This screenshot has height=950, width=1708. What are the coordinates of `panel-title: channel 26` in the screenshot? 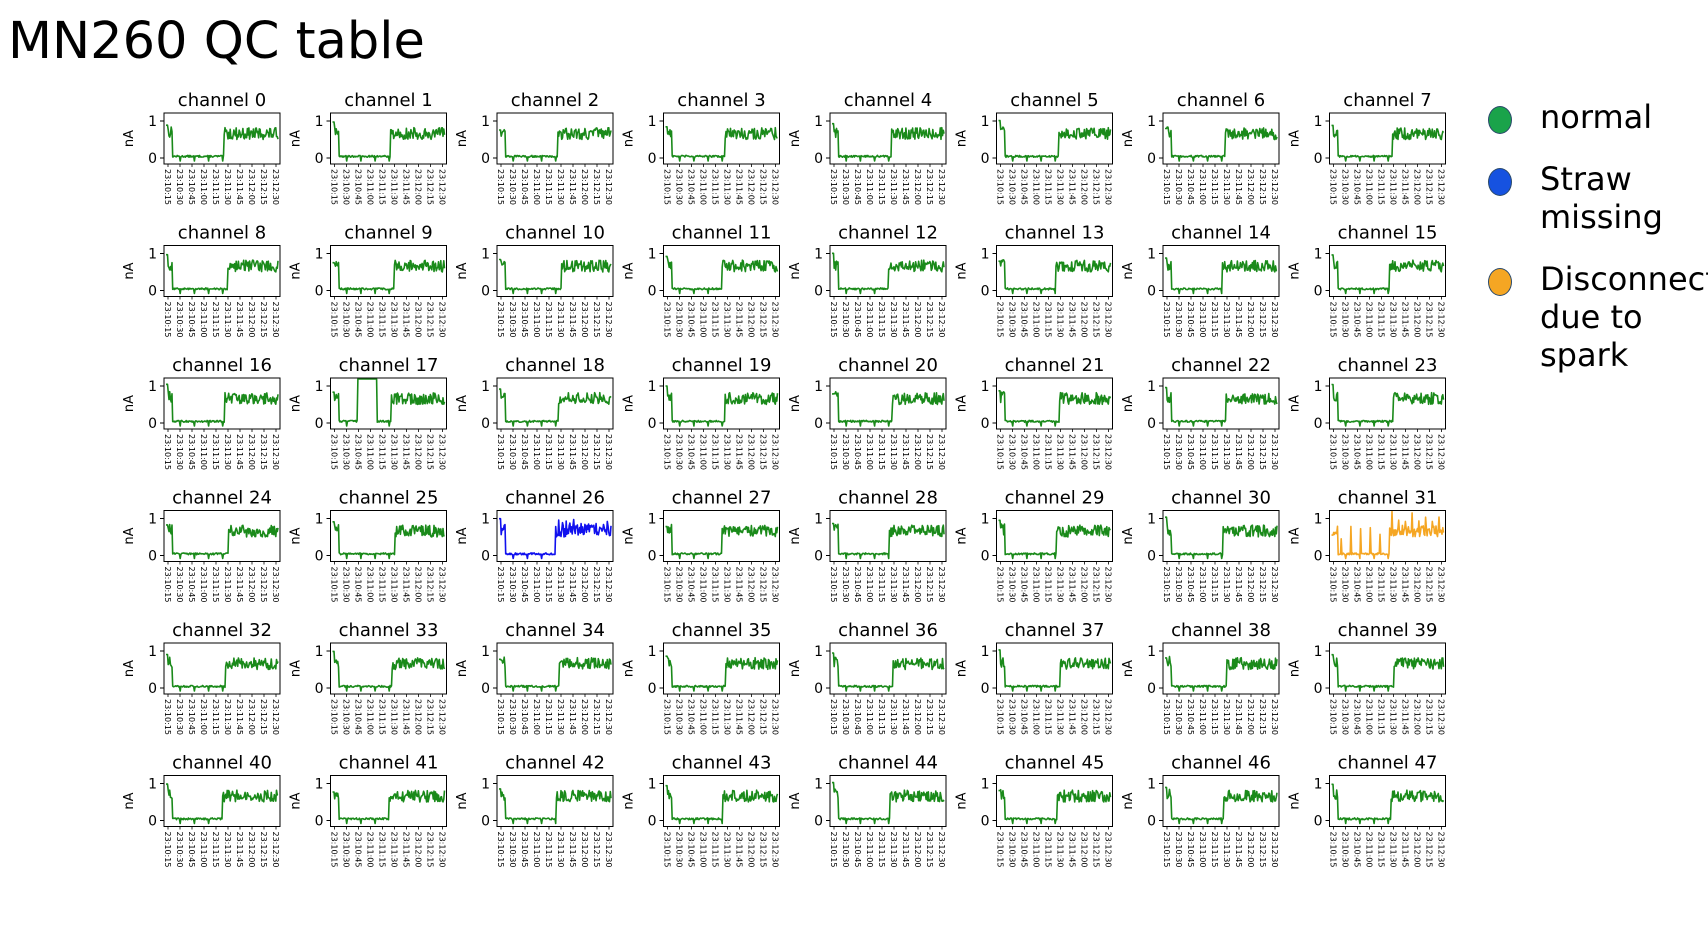 It's located at (555, 498).